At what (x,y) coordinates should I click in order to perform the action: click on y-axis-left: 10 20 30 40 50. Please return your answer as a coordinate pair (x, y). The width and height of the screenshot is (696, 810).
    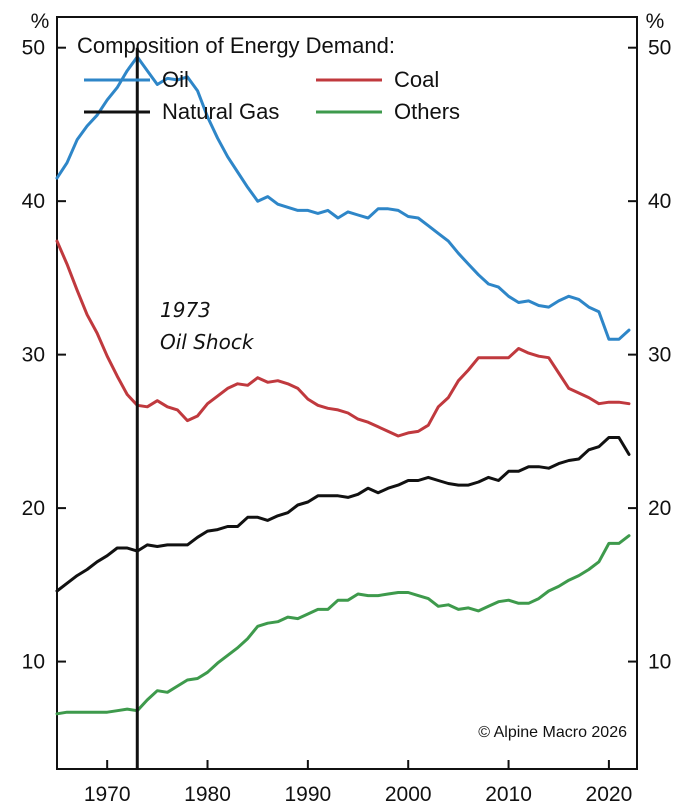
    Looking at the image, I should click on (44, 355).